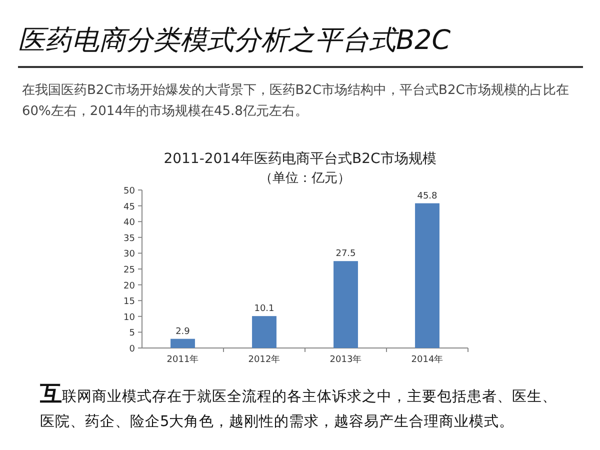  I want to click on y-tick-label: 30, so click(130, 255).